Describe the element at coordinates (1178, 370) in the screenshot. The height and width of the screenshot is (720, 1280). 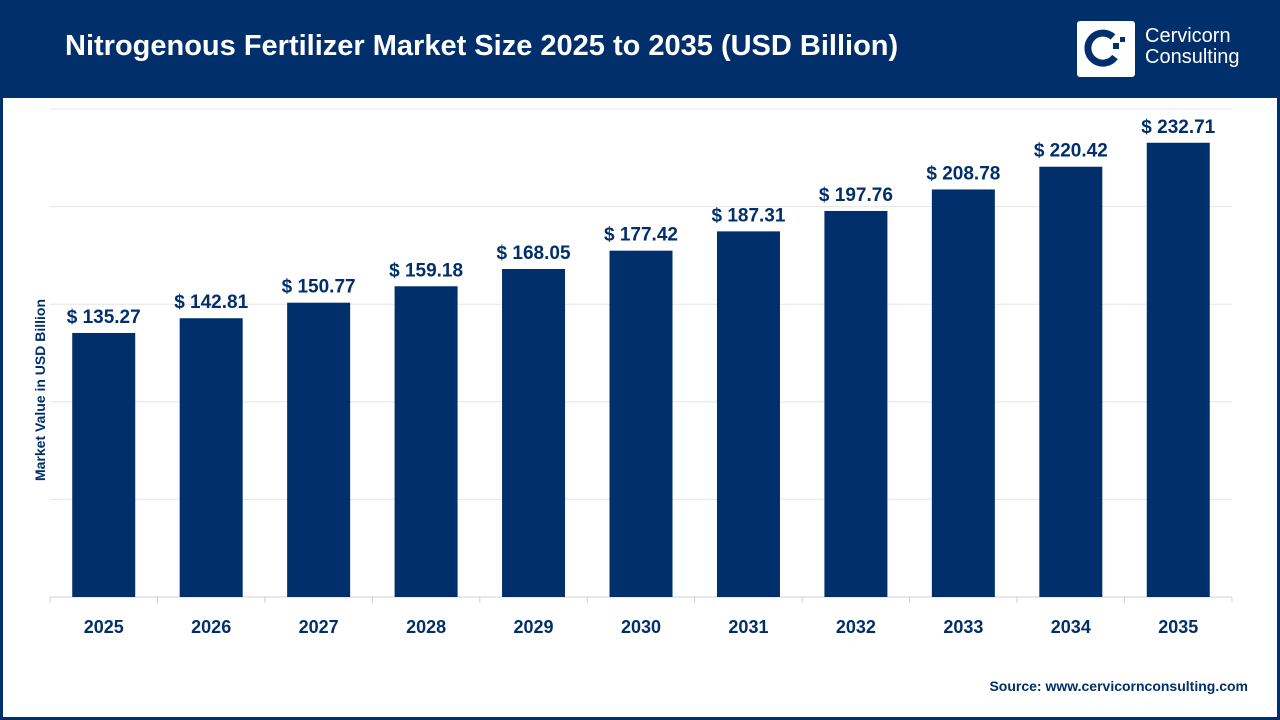
I see `bar-2035` at that location.